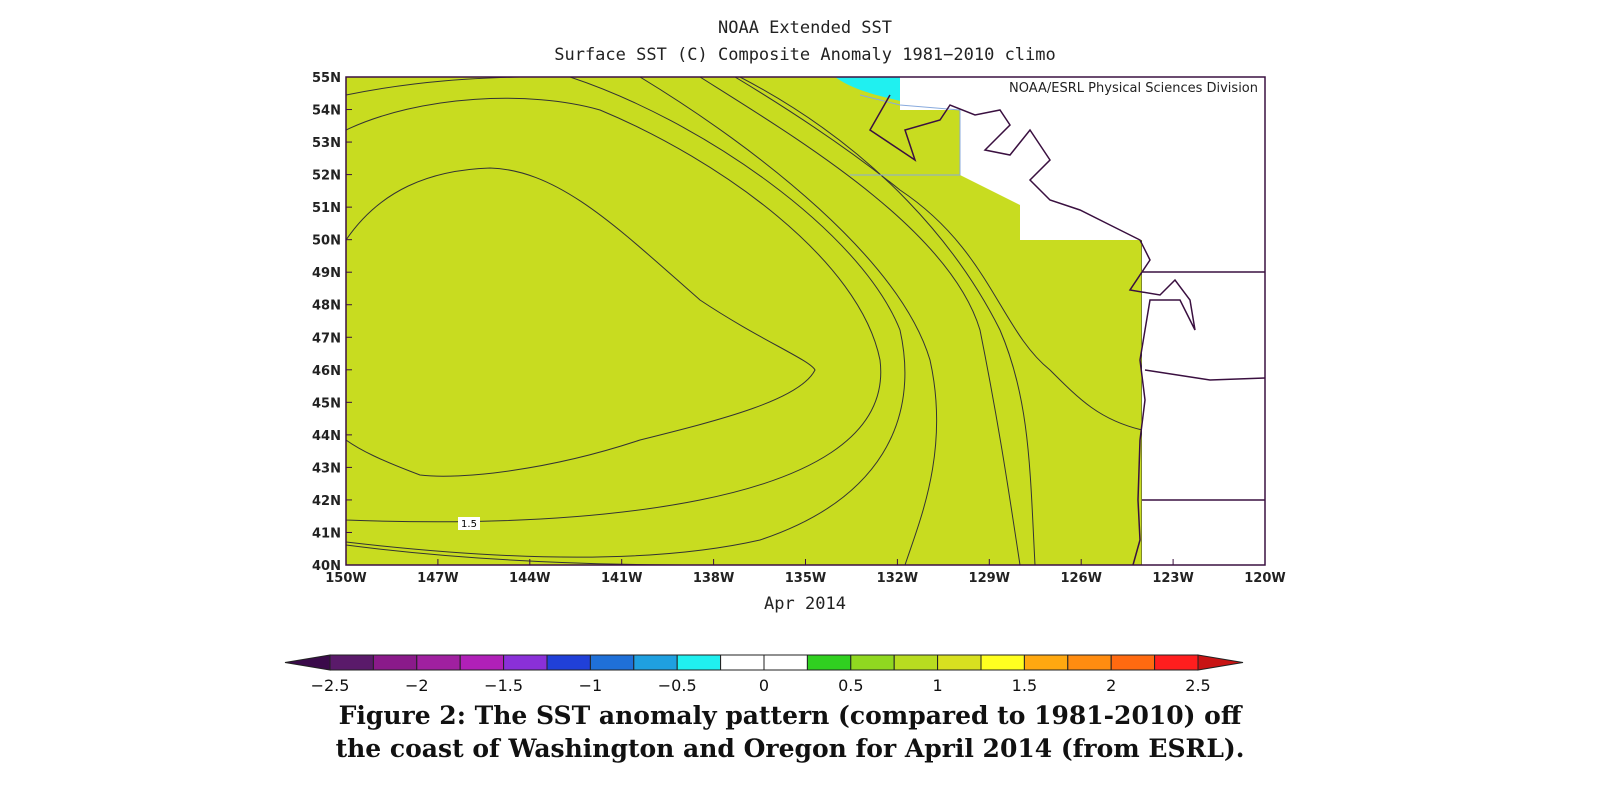 The image size is (1600, 800). I want to click on colorbar-label: −2.5, so click(330, 685).